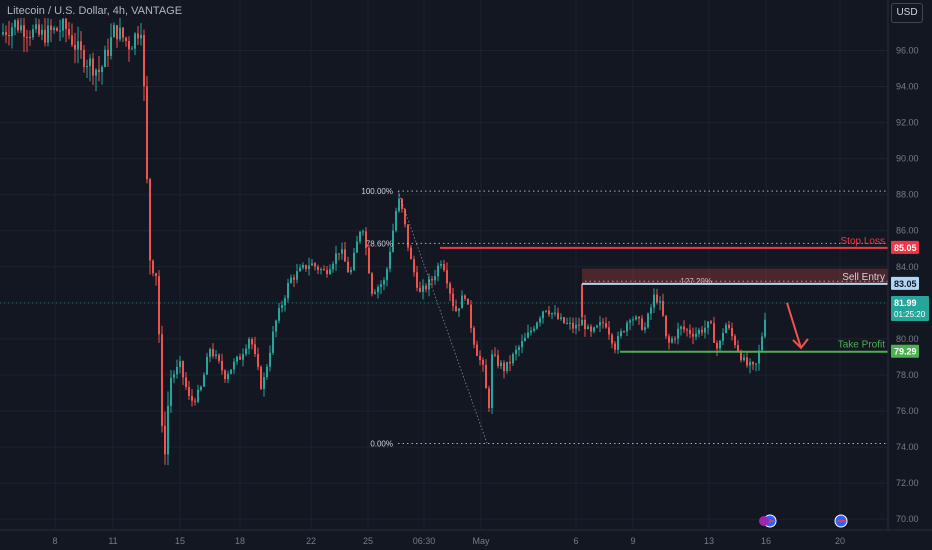 This screenshot has height=550, width=932. What do you see at coordinates (907, 13) in the screenshot?
I see `currency-button: USD` at bounding box center [907, 13].